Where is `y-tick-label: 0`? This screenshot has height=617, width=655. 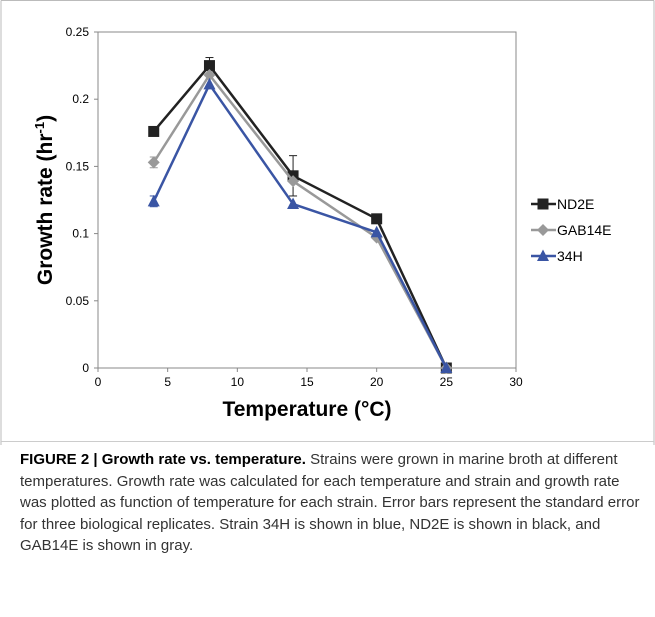 y-tick-label: 0 is located at coordinates (85, 368).